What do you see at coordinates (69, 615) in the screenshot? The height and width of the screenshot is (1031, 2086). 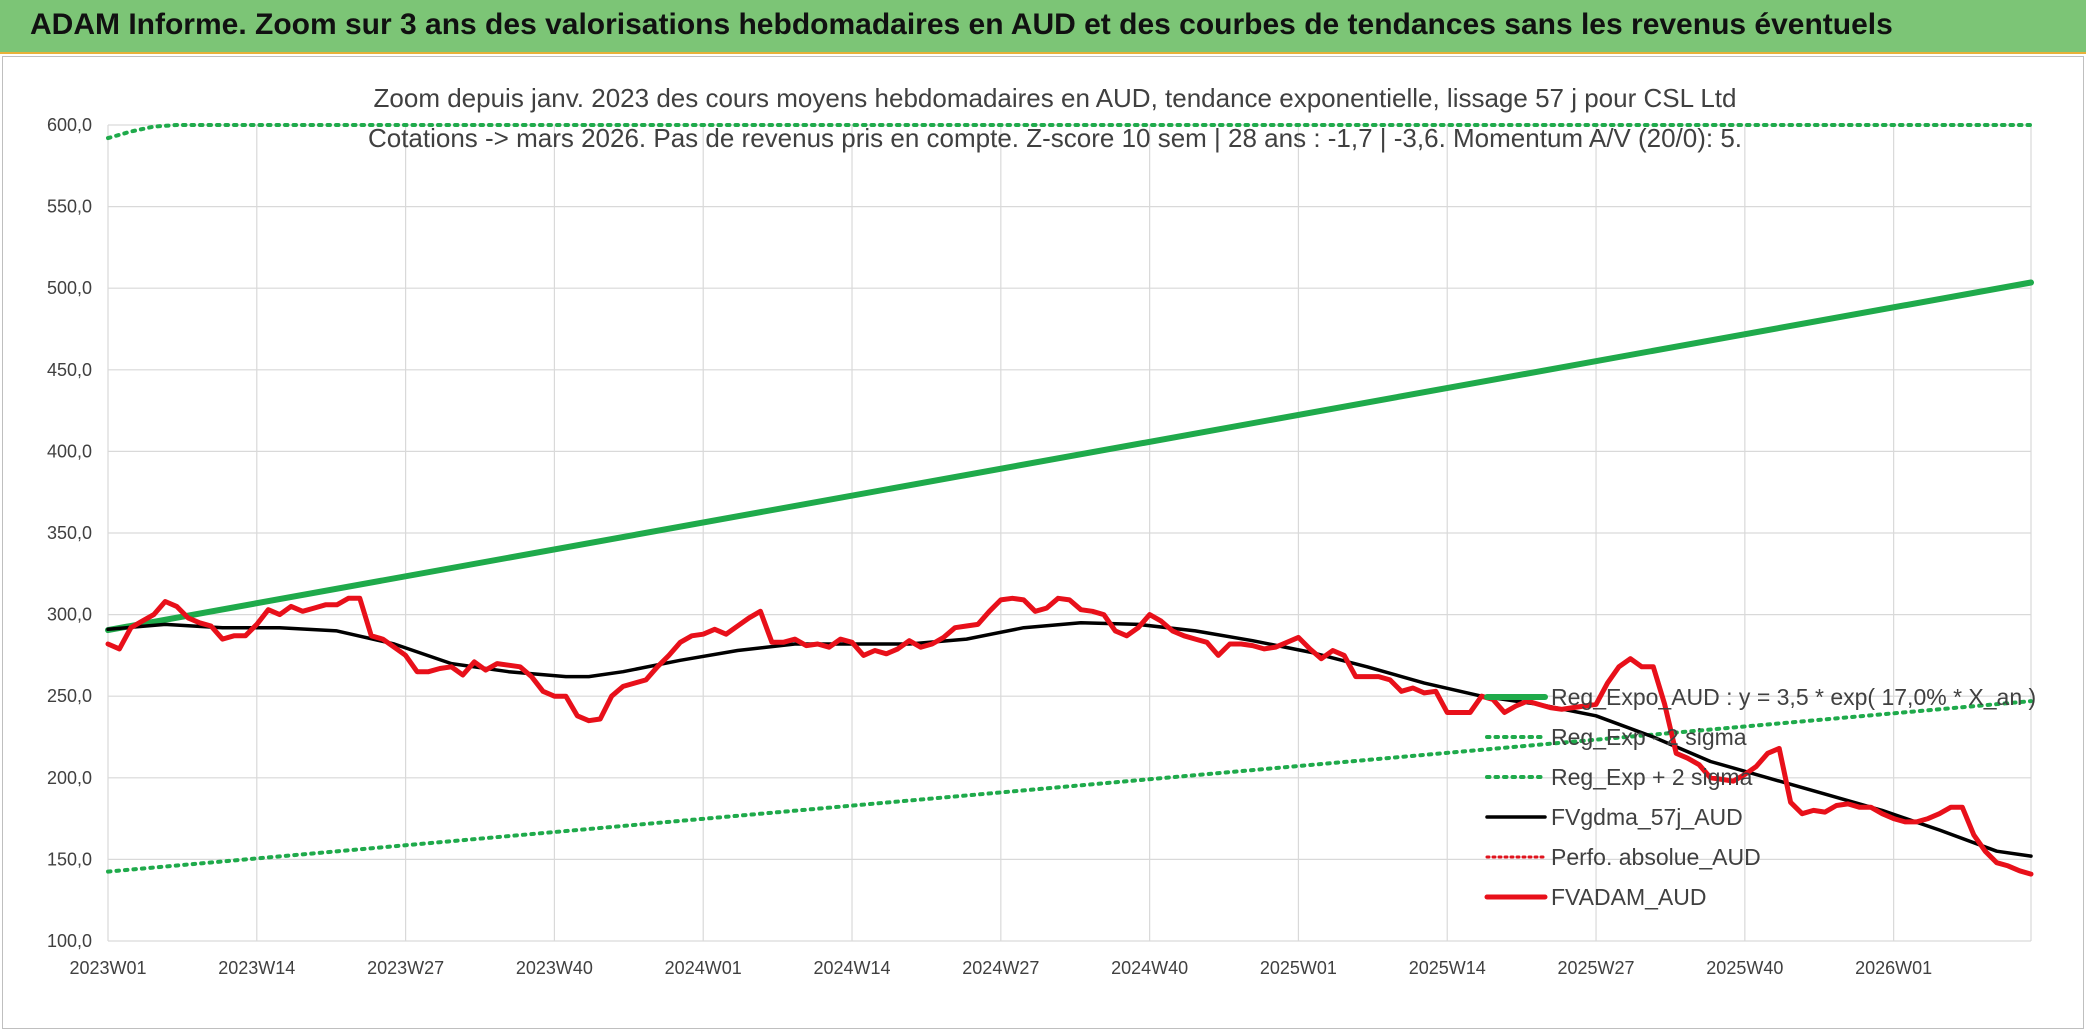 I see `y-tick-label: 300,0` at bounding box center [69, 615].